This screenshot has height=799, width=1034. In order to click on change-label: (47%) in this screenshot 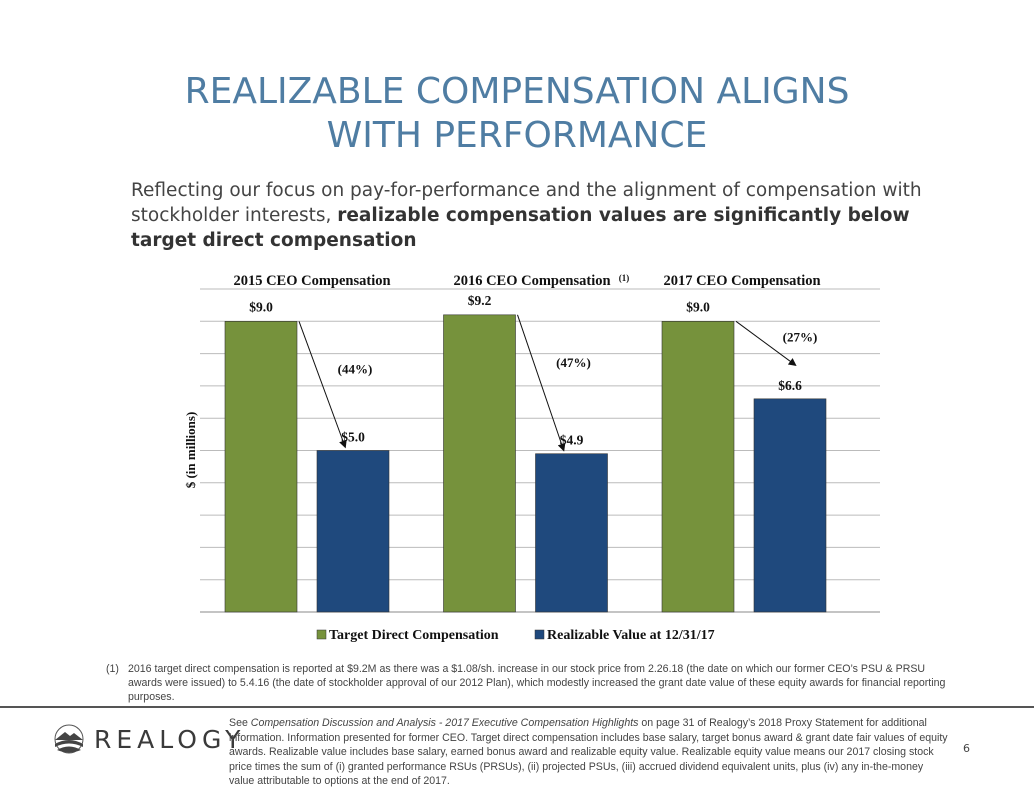, I will do `click(573, 362)`.